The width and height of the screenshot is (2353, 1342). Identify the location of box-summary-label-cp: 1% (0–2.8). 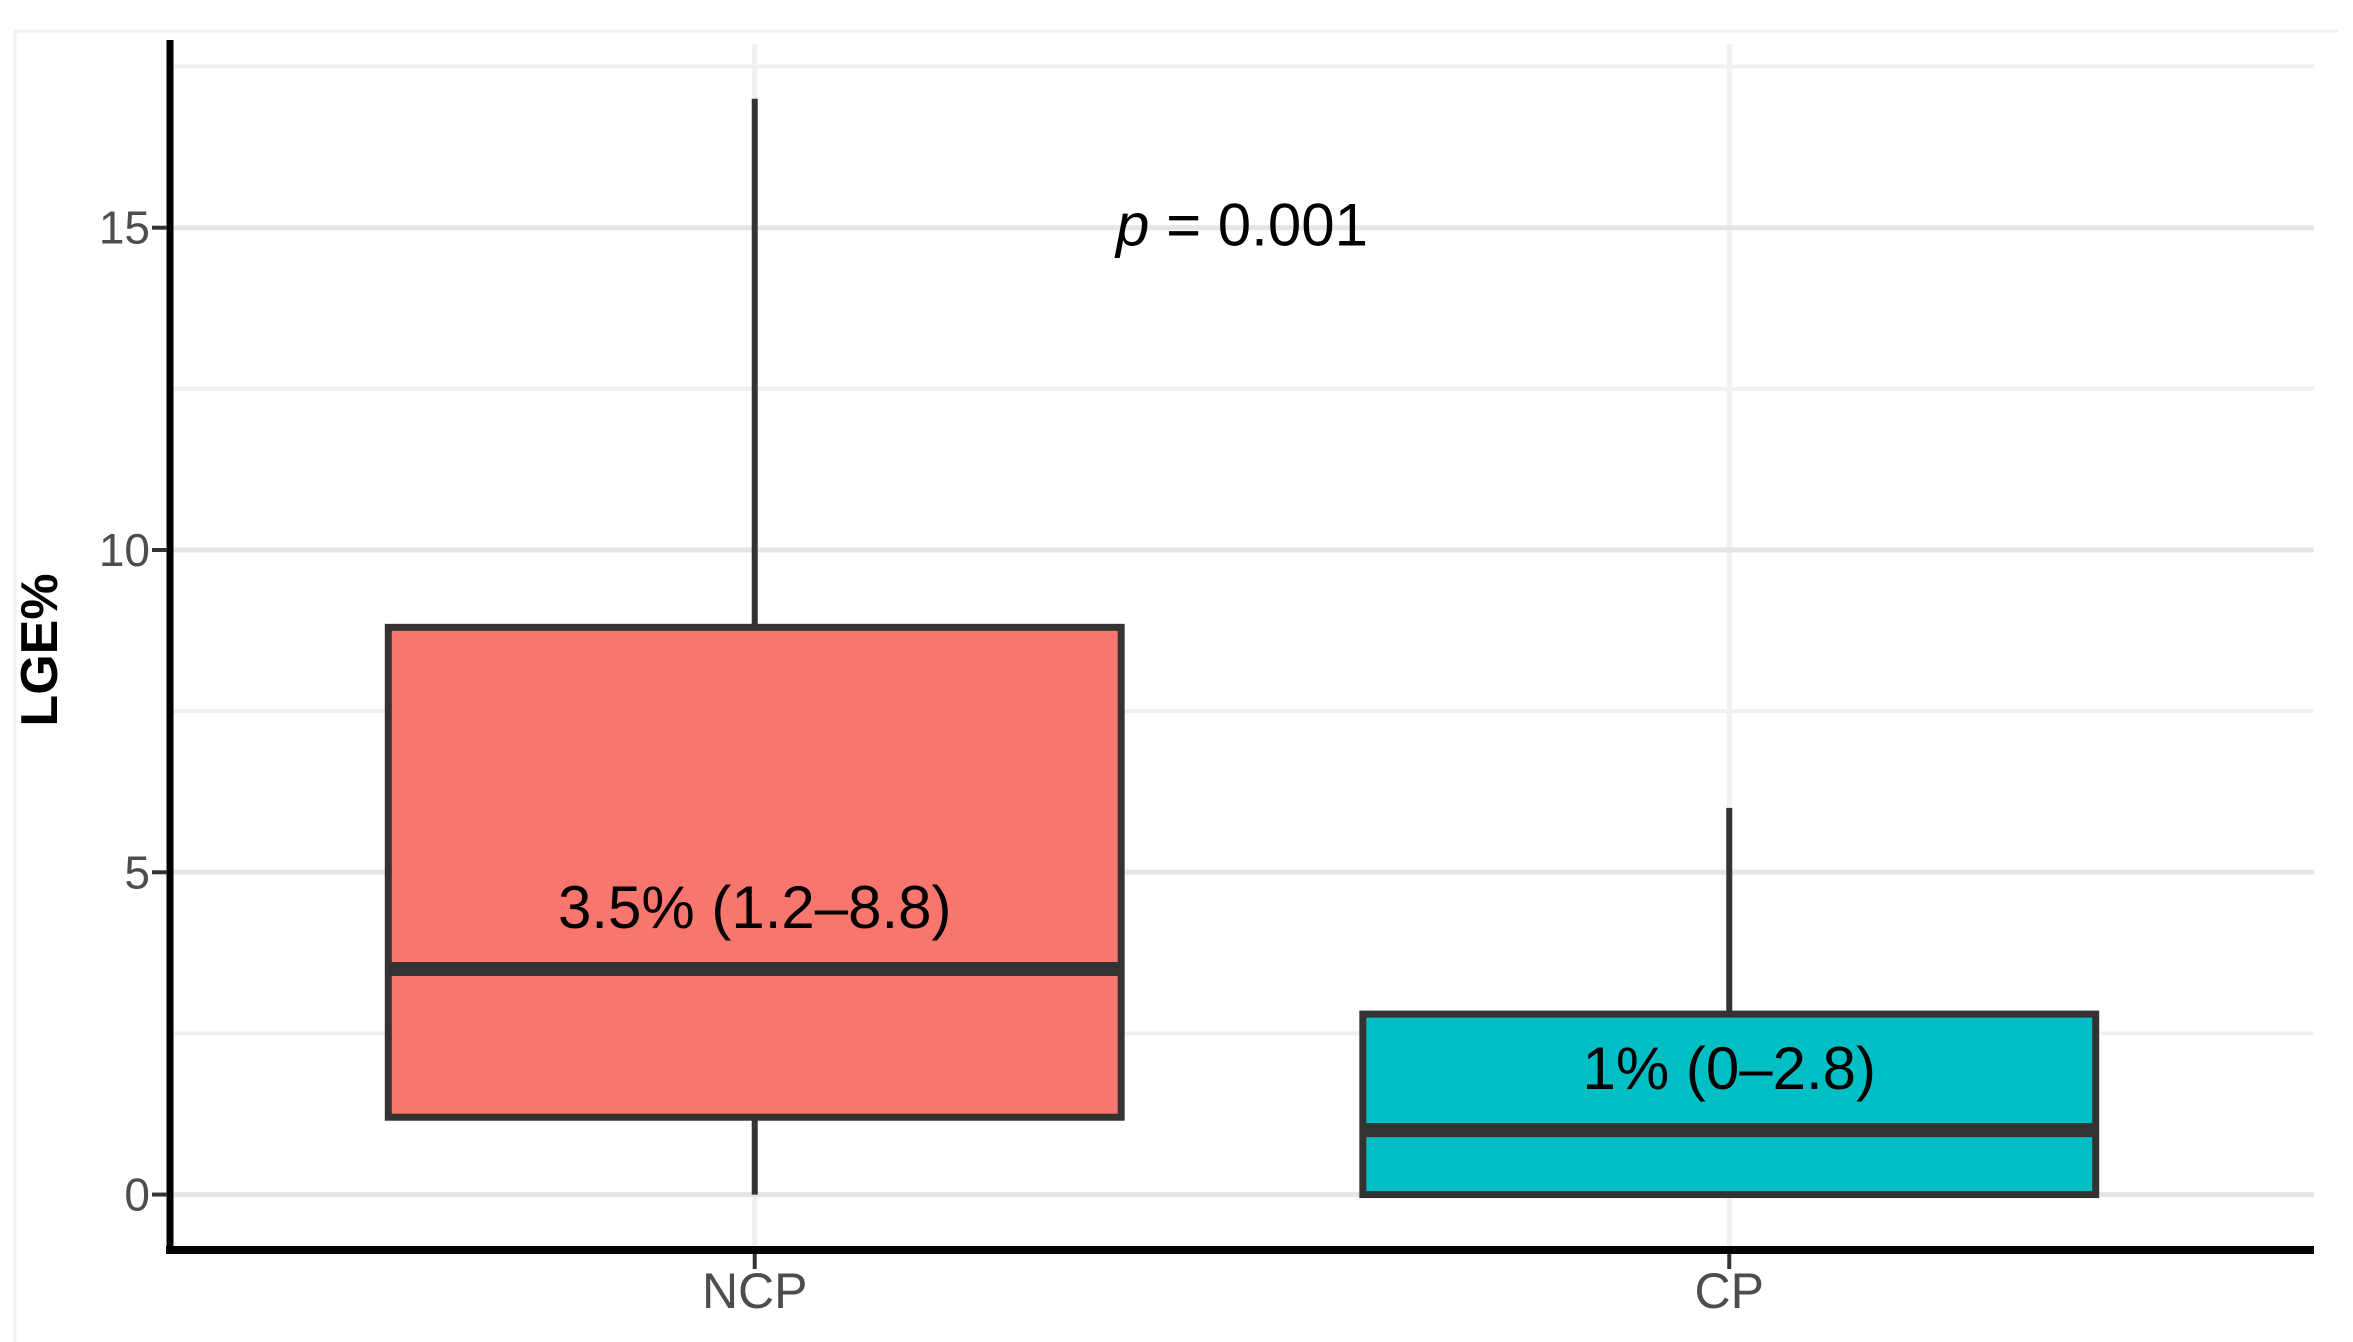
(1730, 1068).